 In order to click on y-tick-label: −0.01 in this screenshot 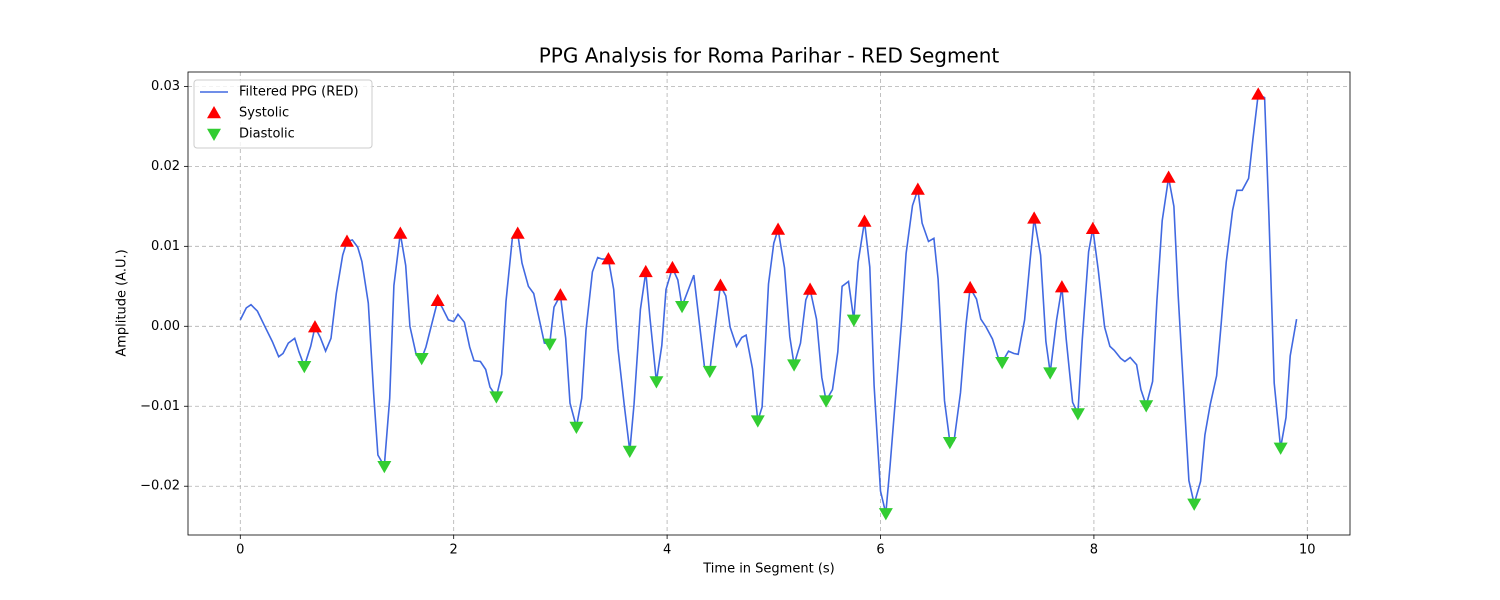, I will do `click(160, 406)`.